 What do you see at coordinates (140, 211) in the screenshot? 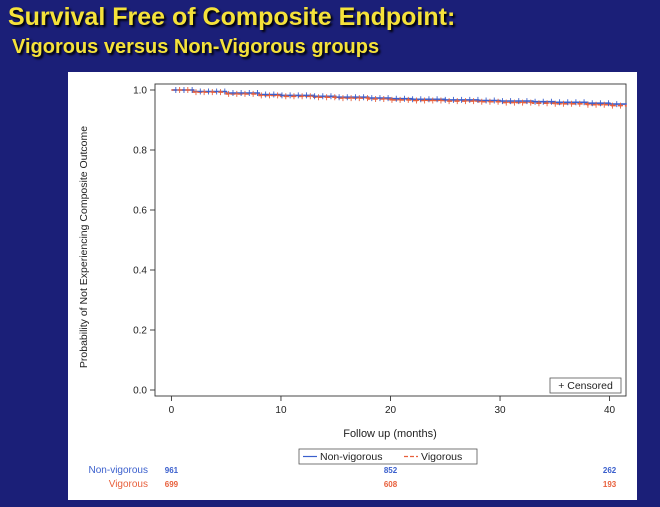
I see `y-tick-label: 0.6` at bounding box center [140, 211].